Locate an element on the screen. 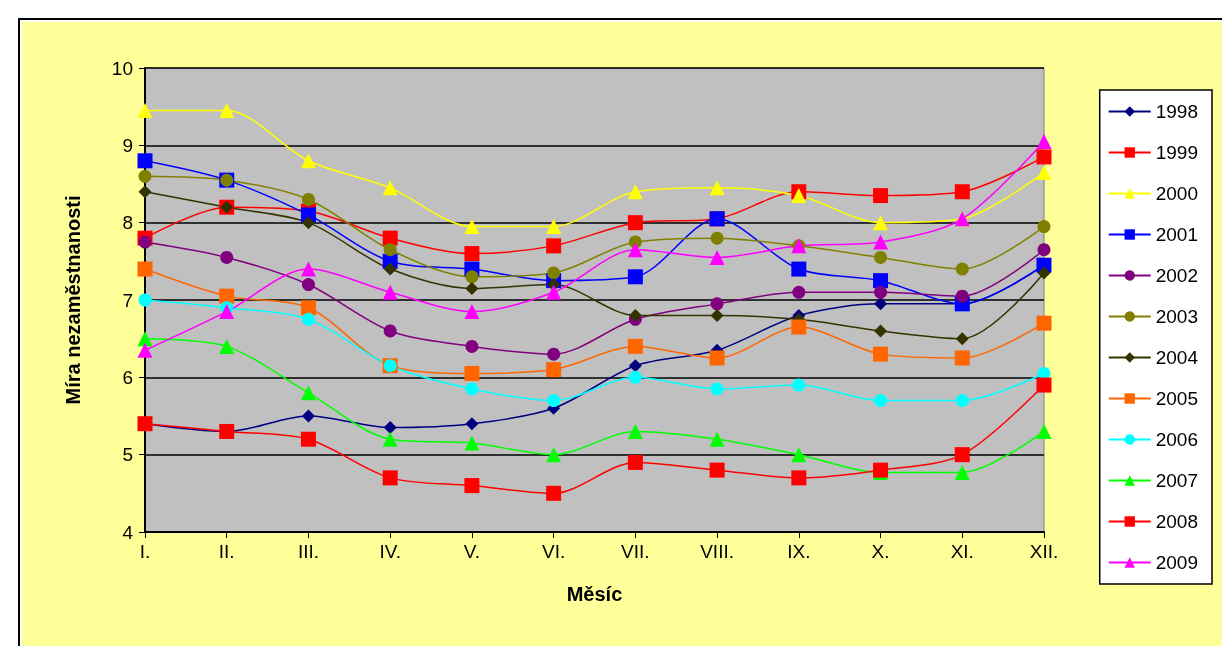  legend-label: 2007 is located at coordinates (1177, 480).